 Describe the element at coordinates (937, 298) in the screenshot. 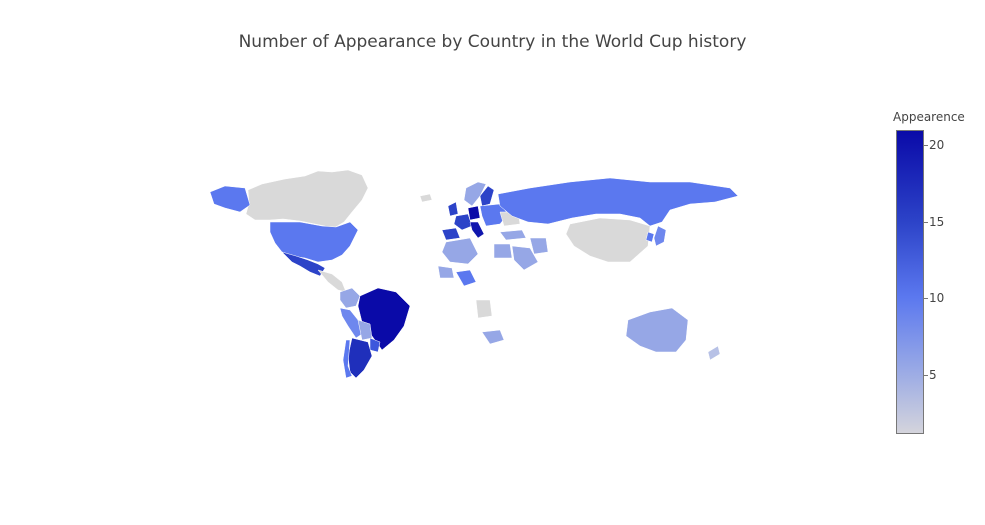

I see `colorbar-tick-10: 10` at that location.